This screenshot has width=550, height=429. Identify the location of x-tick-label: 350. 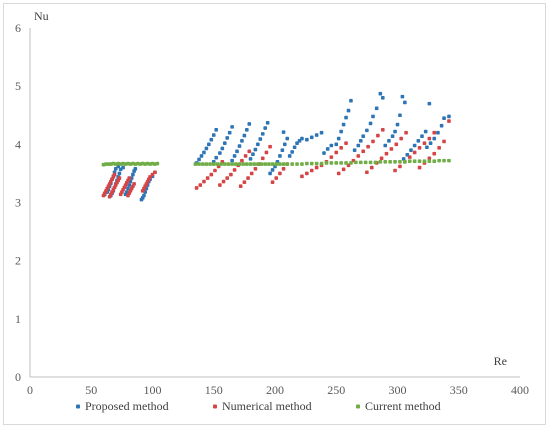
(459, 390).